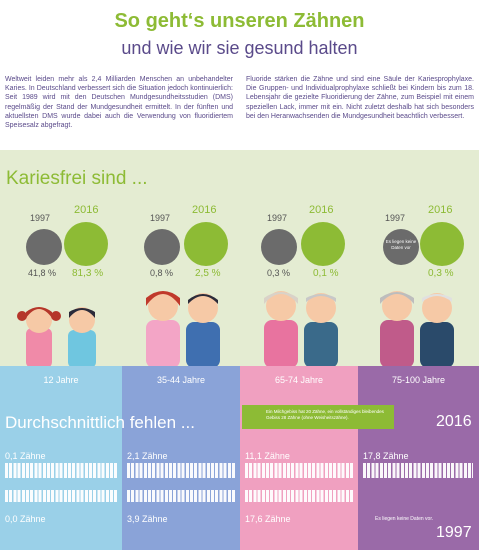 Image resolution: width=479 pixels, height=550 pixels. I want to click on missing-teeth-1997: 0,0 Zähne, so click(25, 519).